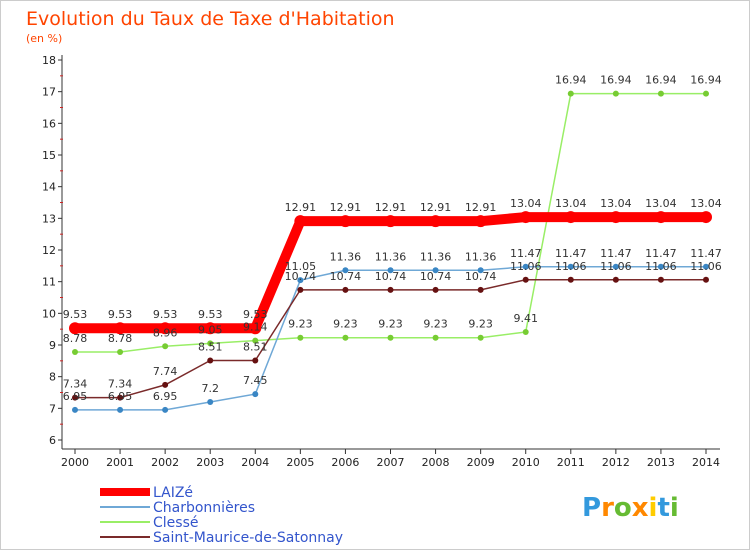 The width and height of the screenshot is (750, 550). What do you see at coordinates (49, 187) in the screenshot?
I see `y-tick-label: 14` at bounding box center [49, 187].